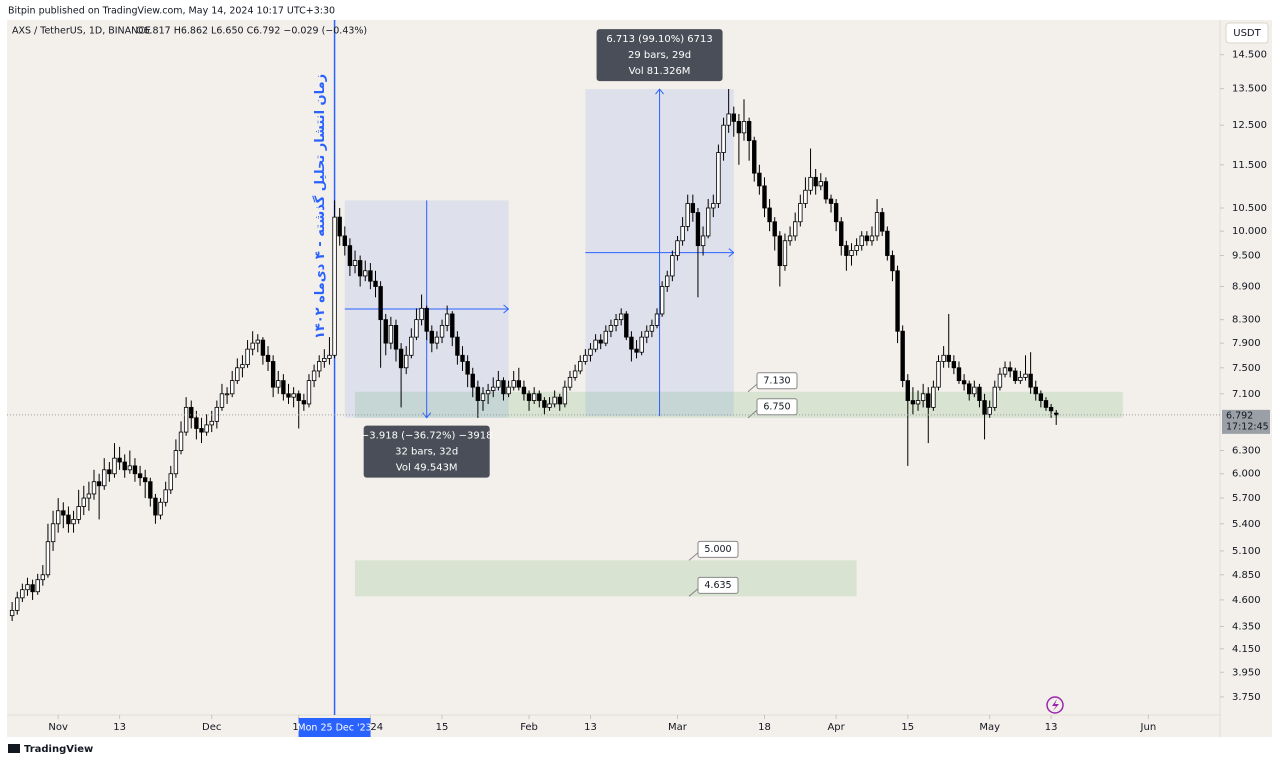 This screenshot has width=1280, height=763. I want to click on y-tick-label: 7.100, so click(1246, 394).